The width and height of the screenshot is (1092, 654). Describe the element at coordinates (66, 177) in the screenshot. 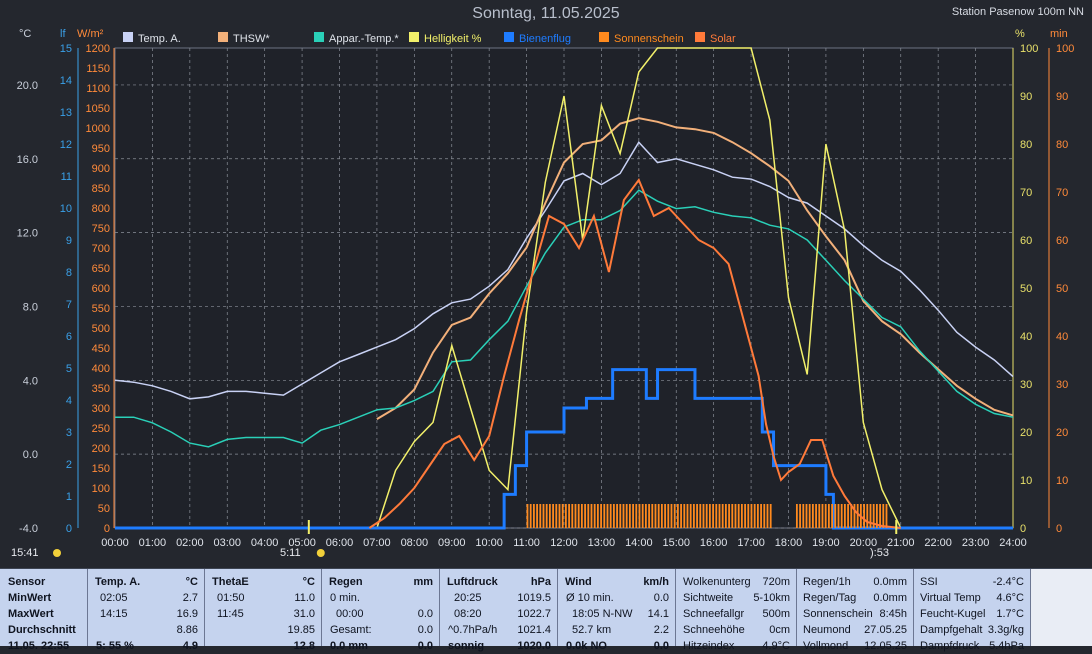

I see `lf-tick-label: 11` at that location.